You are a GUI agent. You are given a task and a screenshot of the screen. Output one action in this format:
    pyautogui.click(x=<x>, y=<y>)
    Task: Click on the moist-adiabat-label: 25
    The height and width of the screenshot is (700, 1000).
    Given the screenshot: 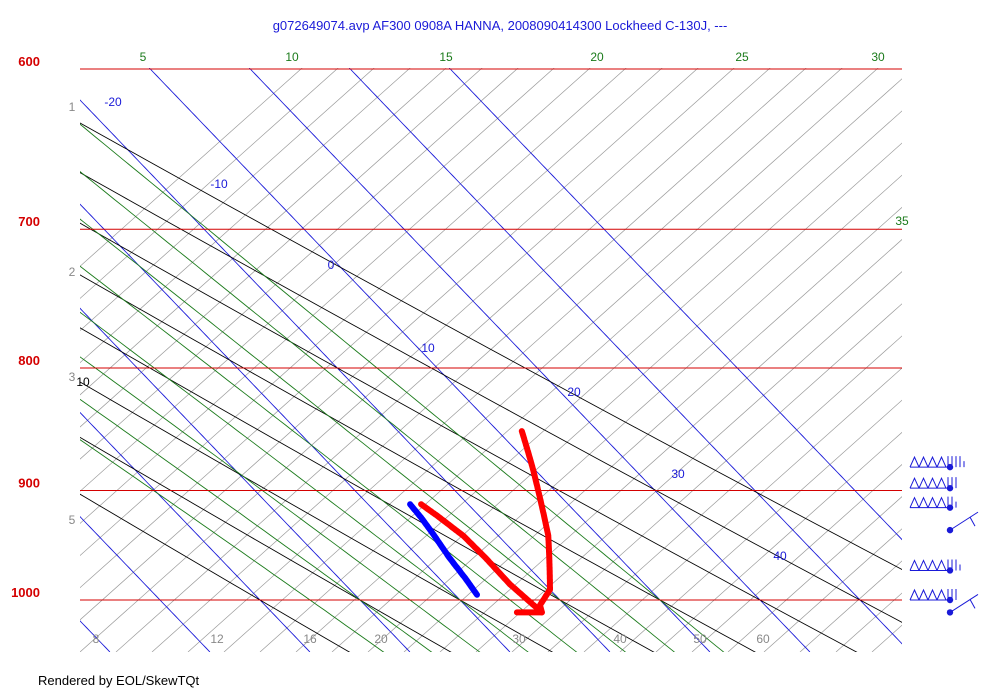 What is the action you would take?
    pyautogui.click(x=742, y=57)
    